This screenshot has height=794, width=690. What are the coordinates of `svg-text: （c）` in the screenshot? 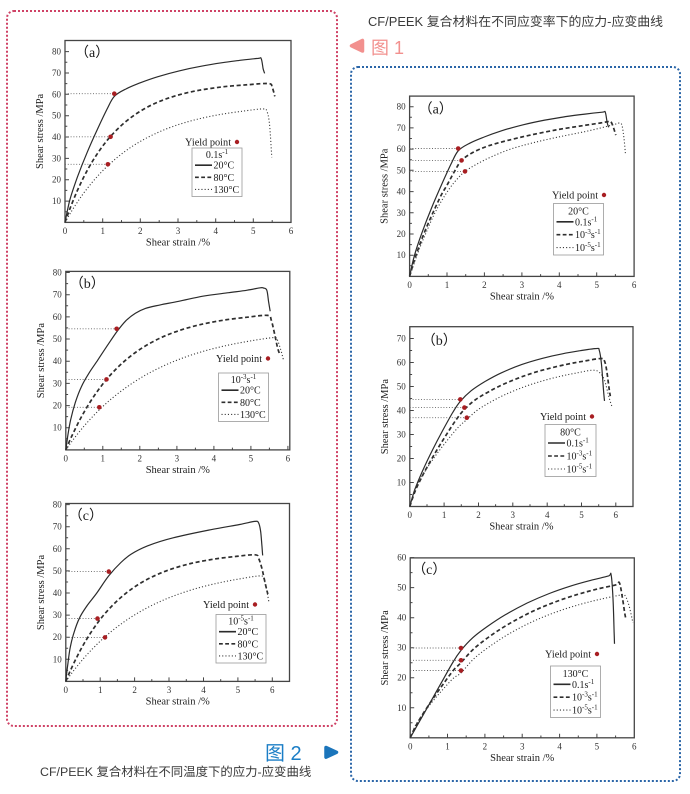 It's located at (86, 516).